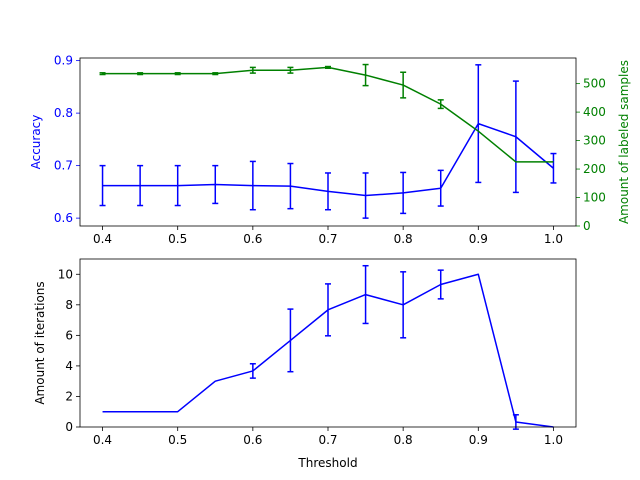  What do you see at coordinates (63, 113) in the screenshot?
I see `y-tick-label: 0.8` at bounding box center [63, 113].